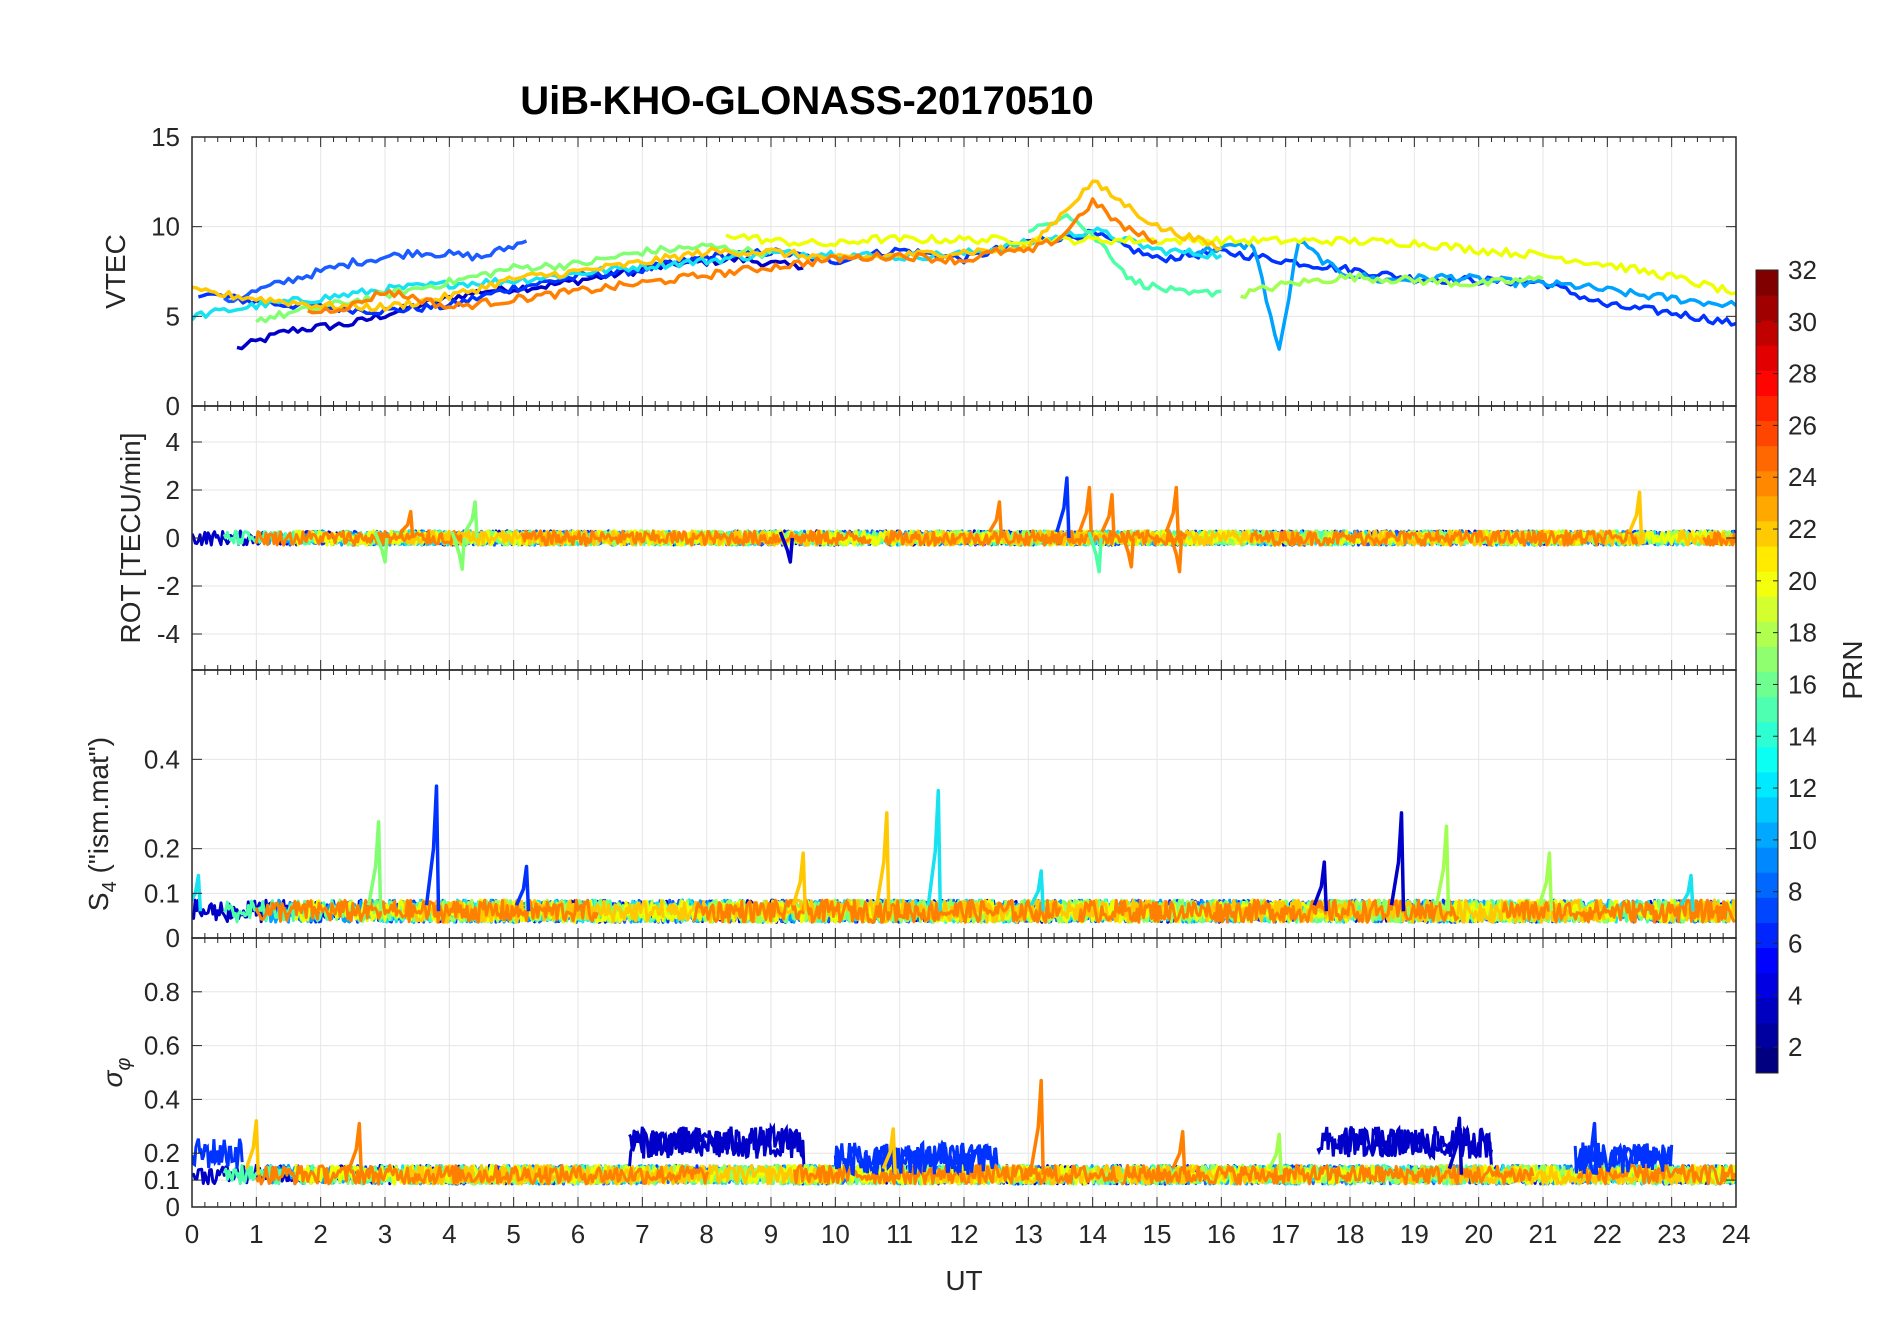 Image resolution: width=1902 pixels, height=1330 pixels. I want to click on colorbar-tick-label: 28, so click(1802, 374).